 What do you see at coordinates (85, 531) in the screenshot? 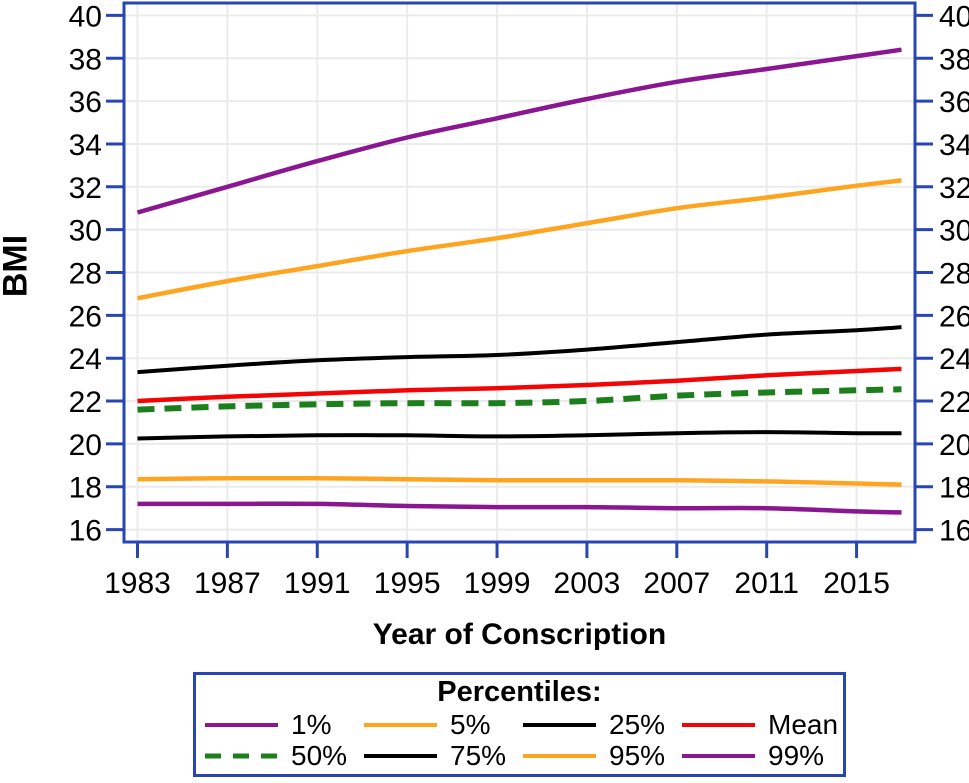
I see `y-tick-label-left: 16` at bounding box center [85, 531].